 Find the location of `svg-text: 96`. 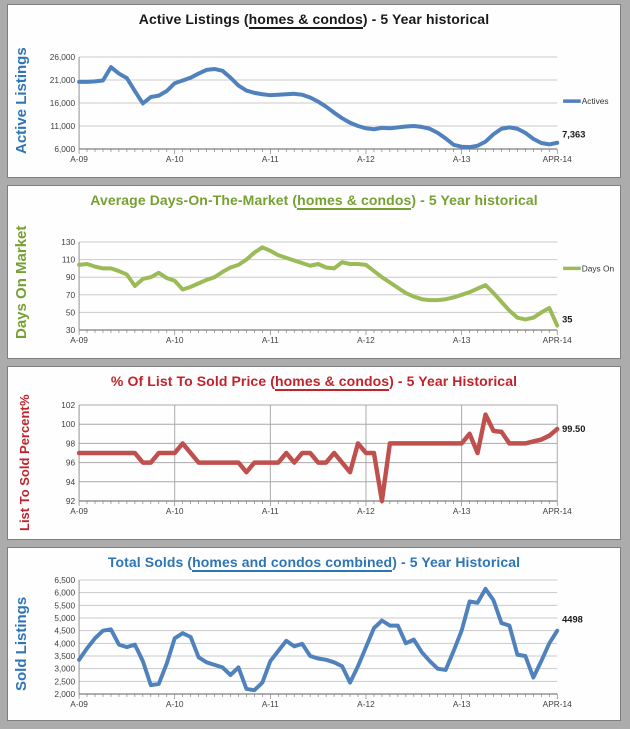

svg-text: 96 is located at coordinates (71, 463).